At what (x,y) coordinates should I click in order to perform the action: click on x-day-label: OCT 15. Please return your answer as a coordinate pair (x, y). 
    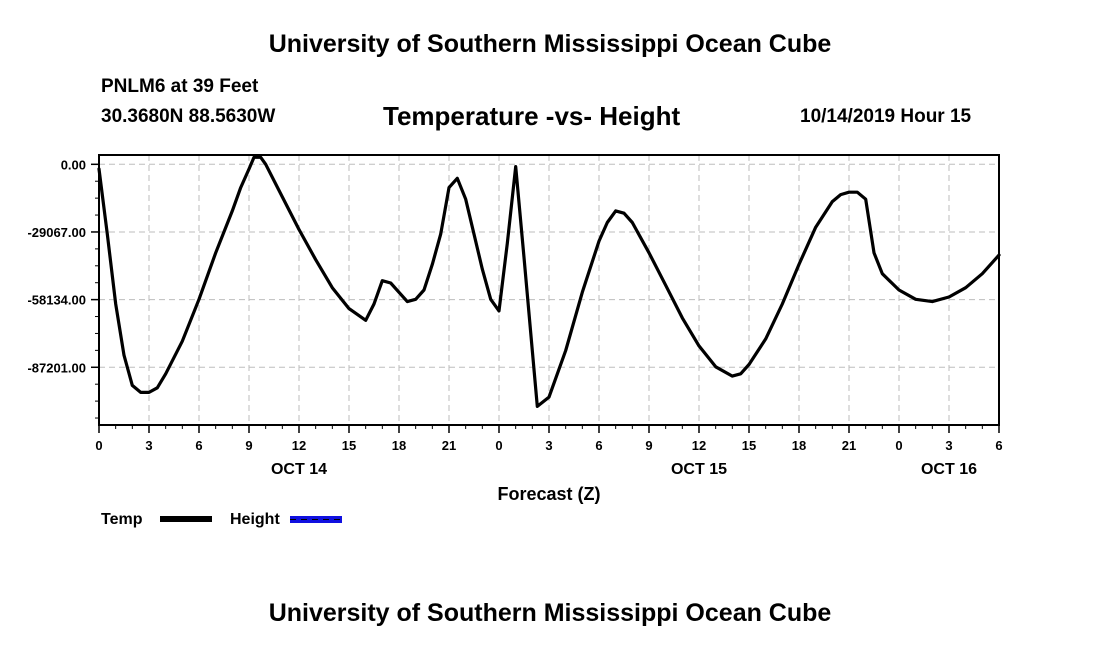
    Looking at the image, I should click on (699, 469).